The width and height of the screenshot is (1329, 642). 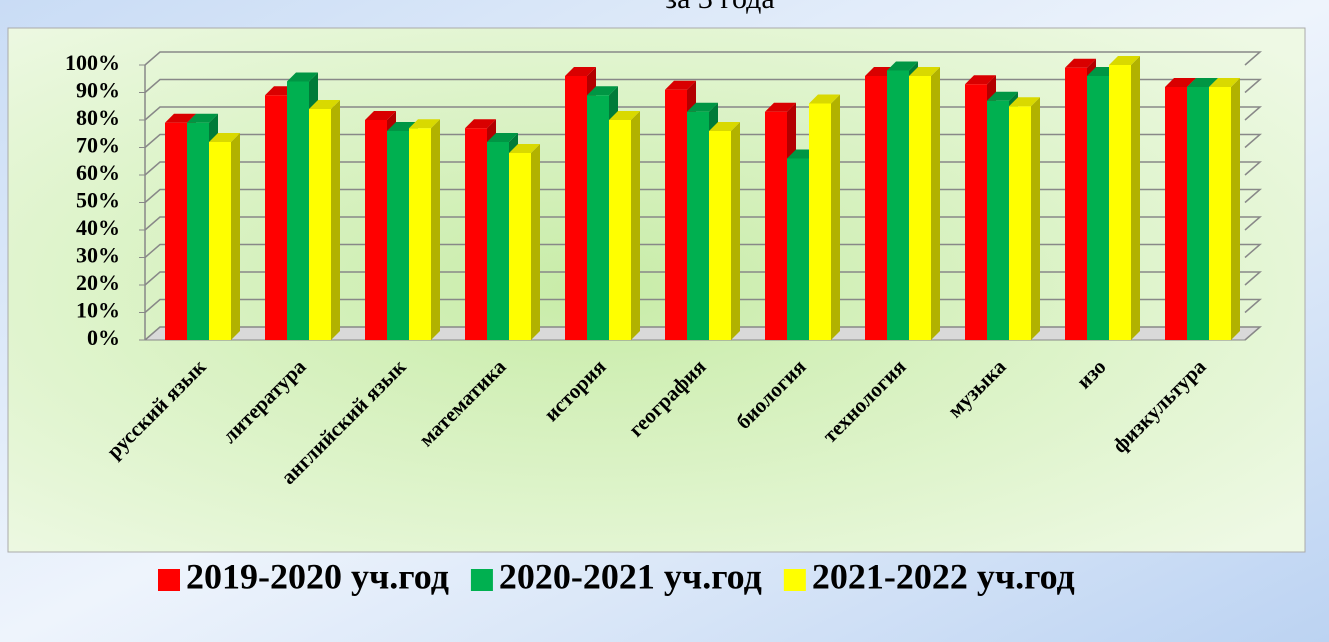 What do you see at coordinates (98, 255) in the screenshot?
I see `y-tick-label: 30%` at bounding box center [98, 255].